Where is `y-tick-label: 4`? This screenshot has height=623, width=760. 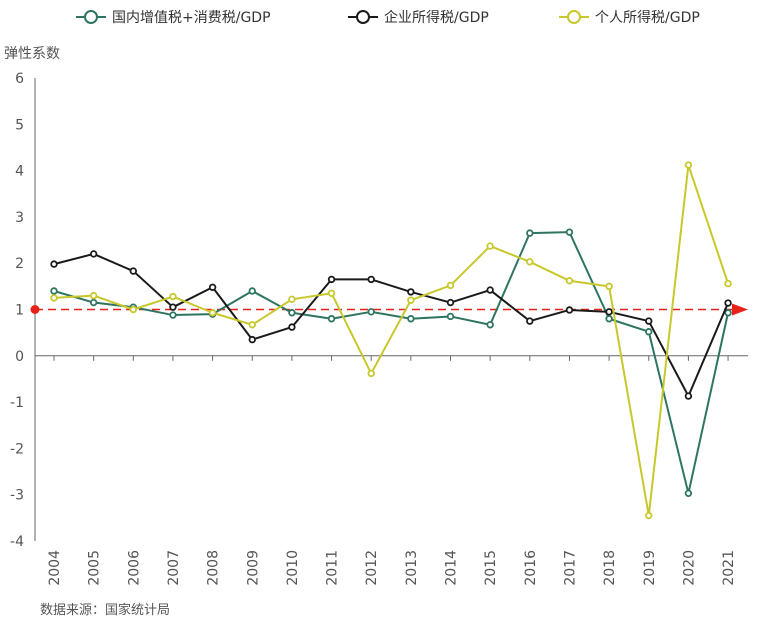
y-tick-label: 4 is located at coordinates (19, 172).